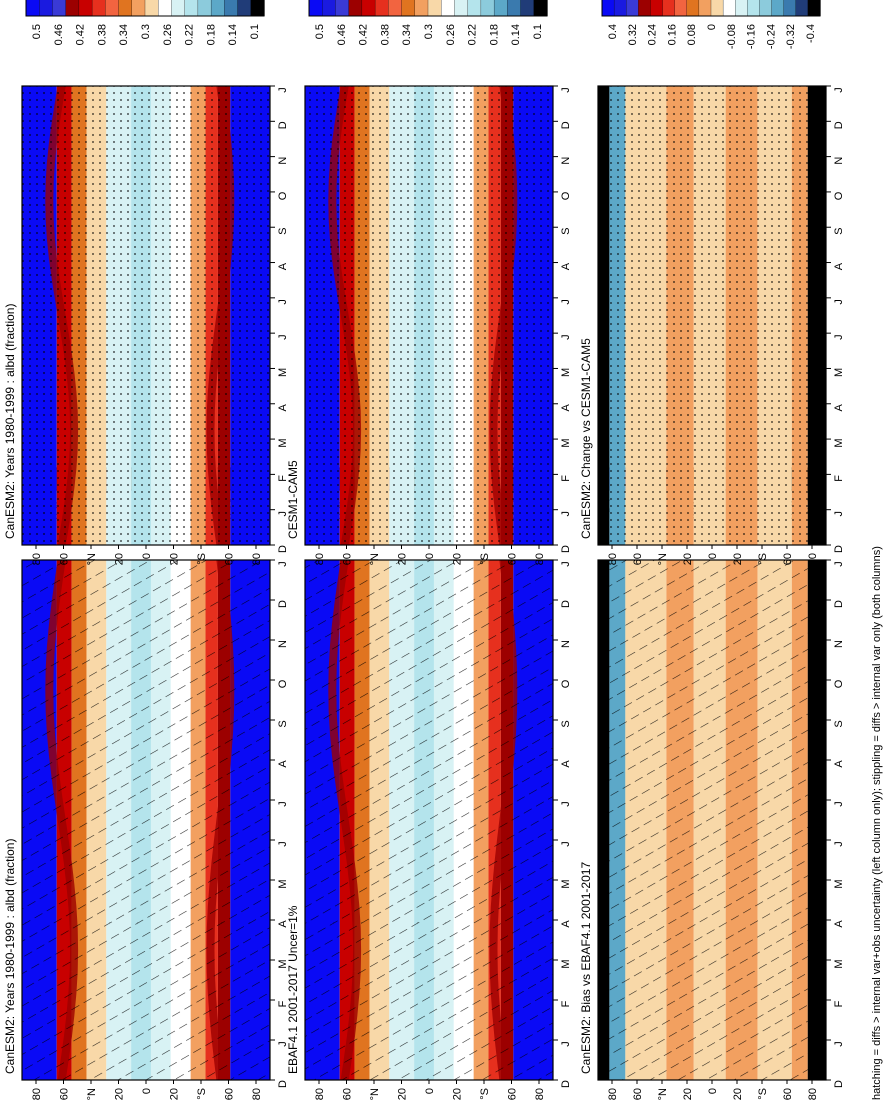 The height and width of the screenshot is (1107, 891). Describe the element at coordinates (473, 34) in the screenshot. I see `colorbar-label: 0.22` at that location.